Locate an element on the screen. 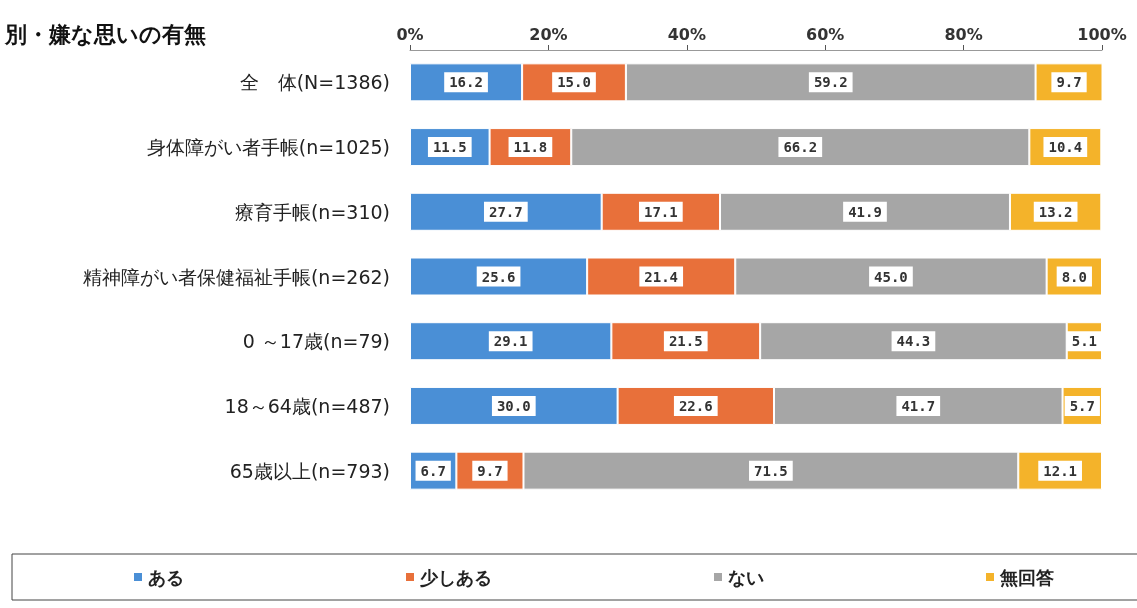  legend-label: ない is located at coordinates (746, 577).